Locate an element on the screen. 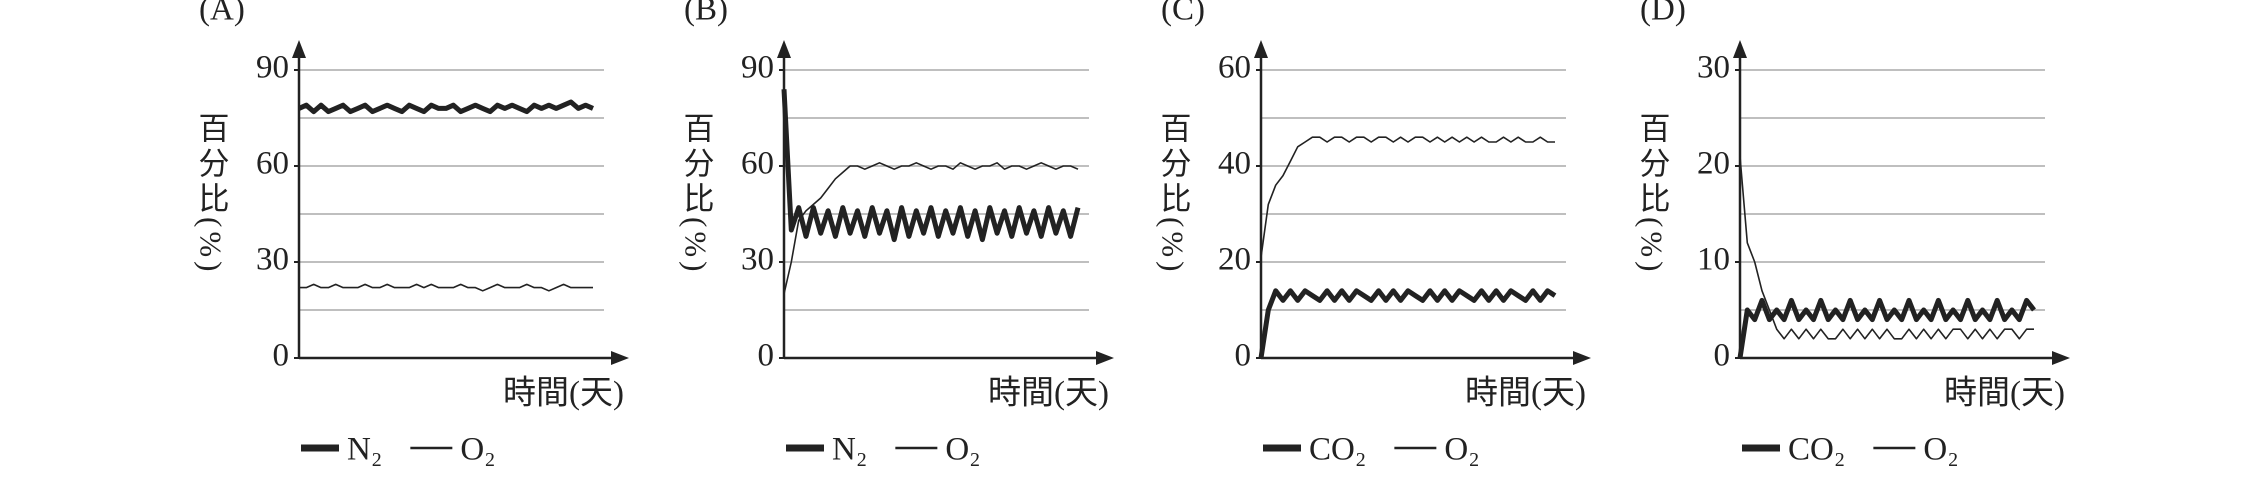  chart-title: (A) is located at coordinates (222, 14).